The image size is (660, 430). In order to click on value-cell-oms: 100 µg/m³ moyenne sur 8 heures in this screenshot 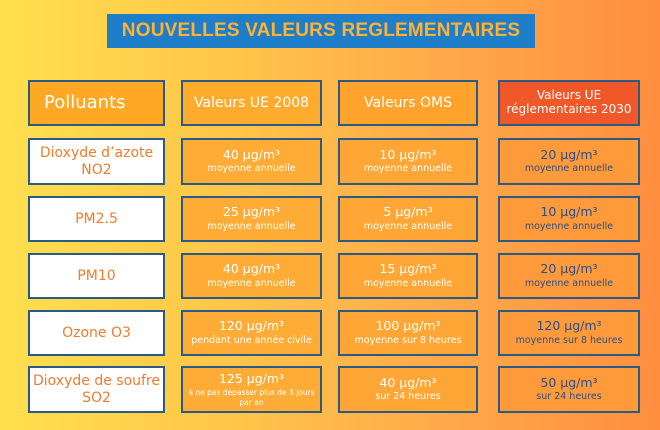, I will do `click(408, 333)`.